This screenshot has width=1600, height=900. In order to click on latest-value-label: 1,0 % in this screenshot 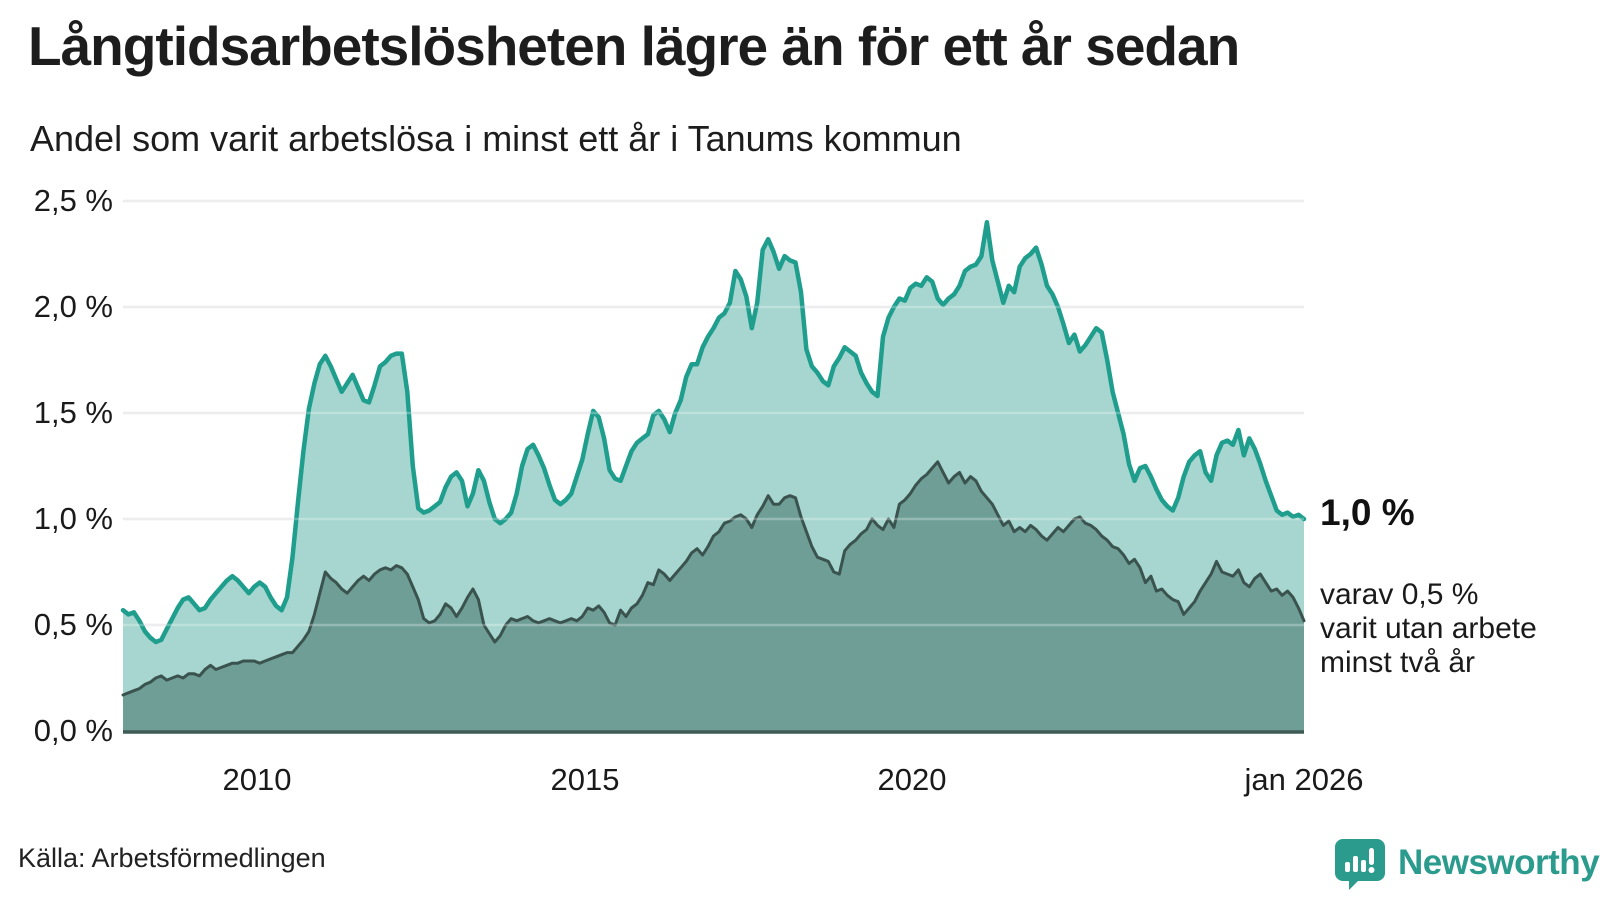, I will do `click(1367, 512)`.